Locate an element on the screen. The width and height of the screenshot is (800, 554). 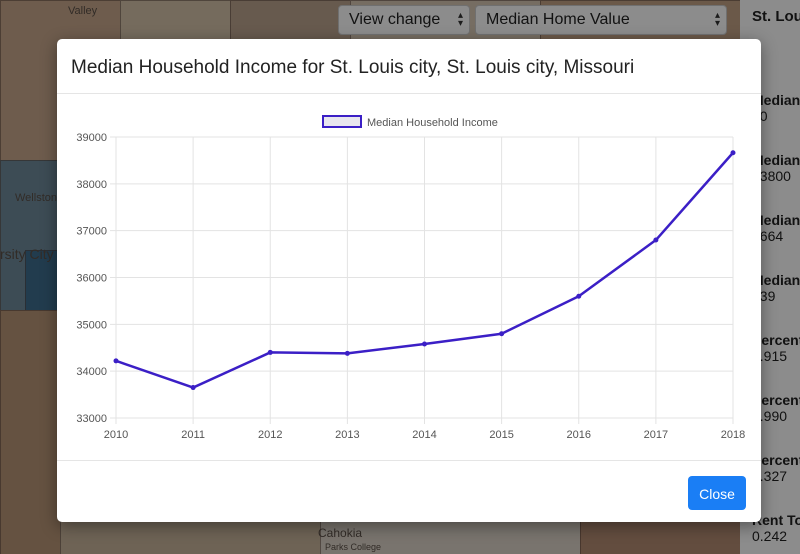
y-tick-label: 34000 is located at coordinates (91, 372).